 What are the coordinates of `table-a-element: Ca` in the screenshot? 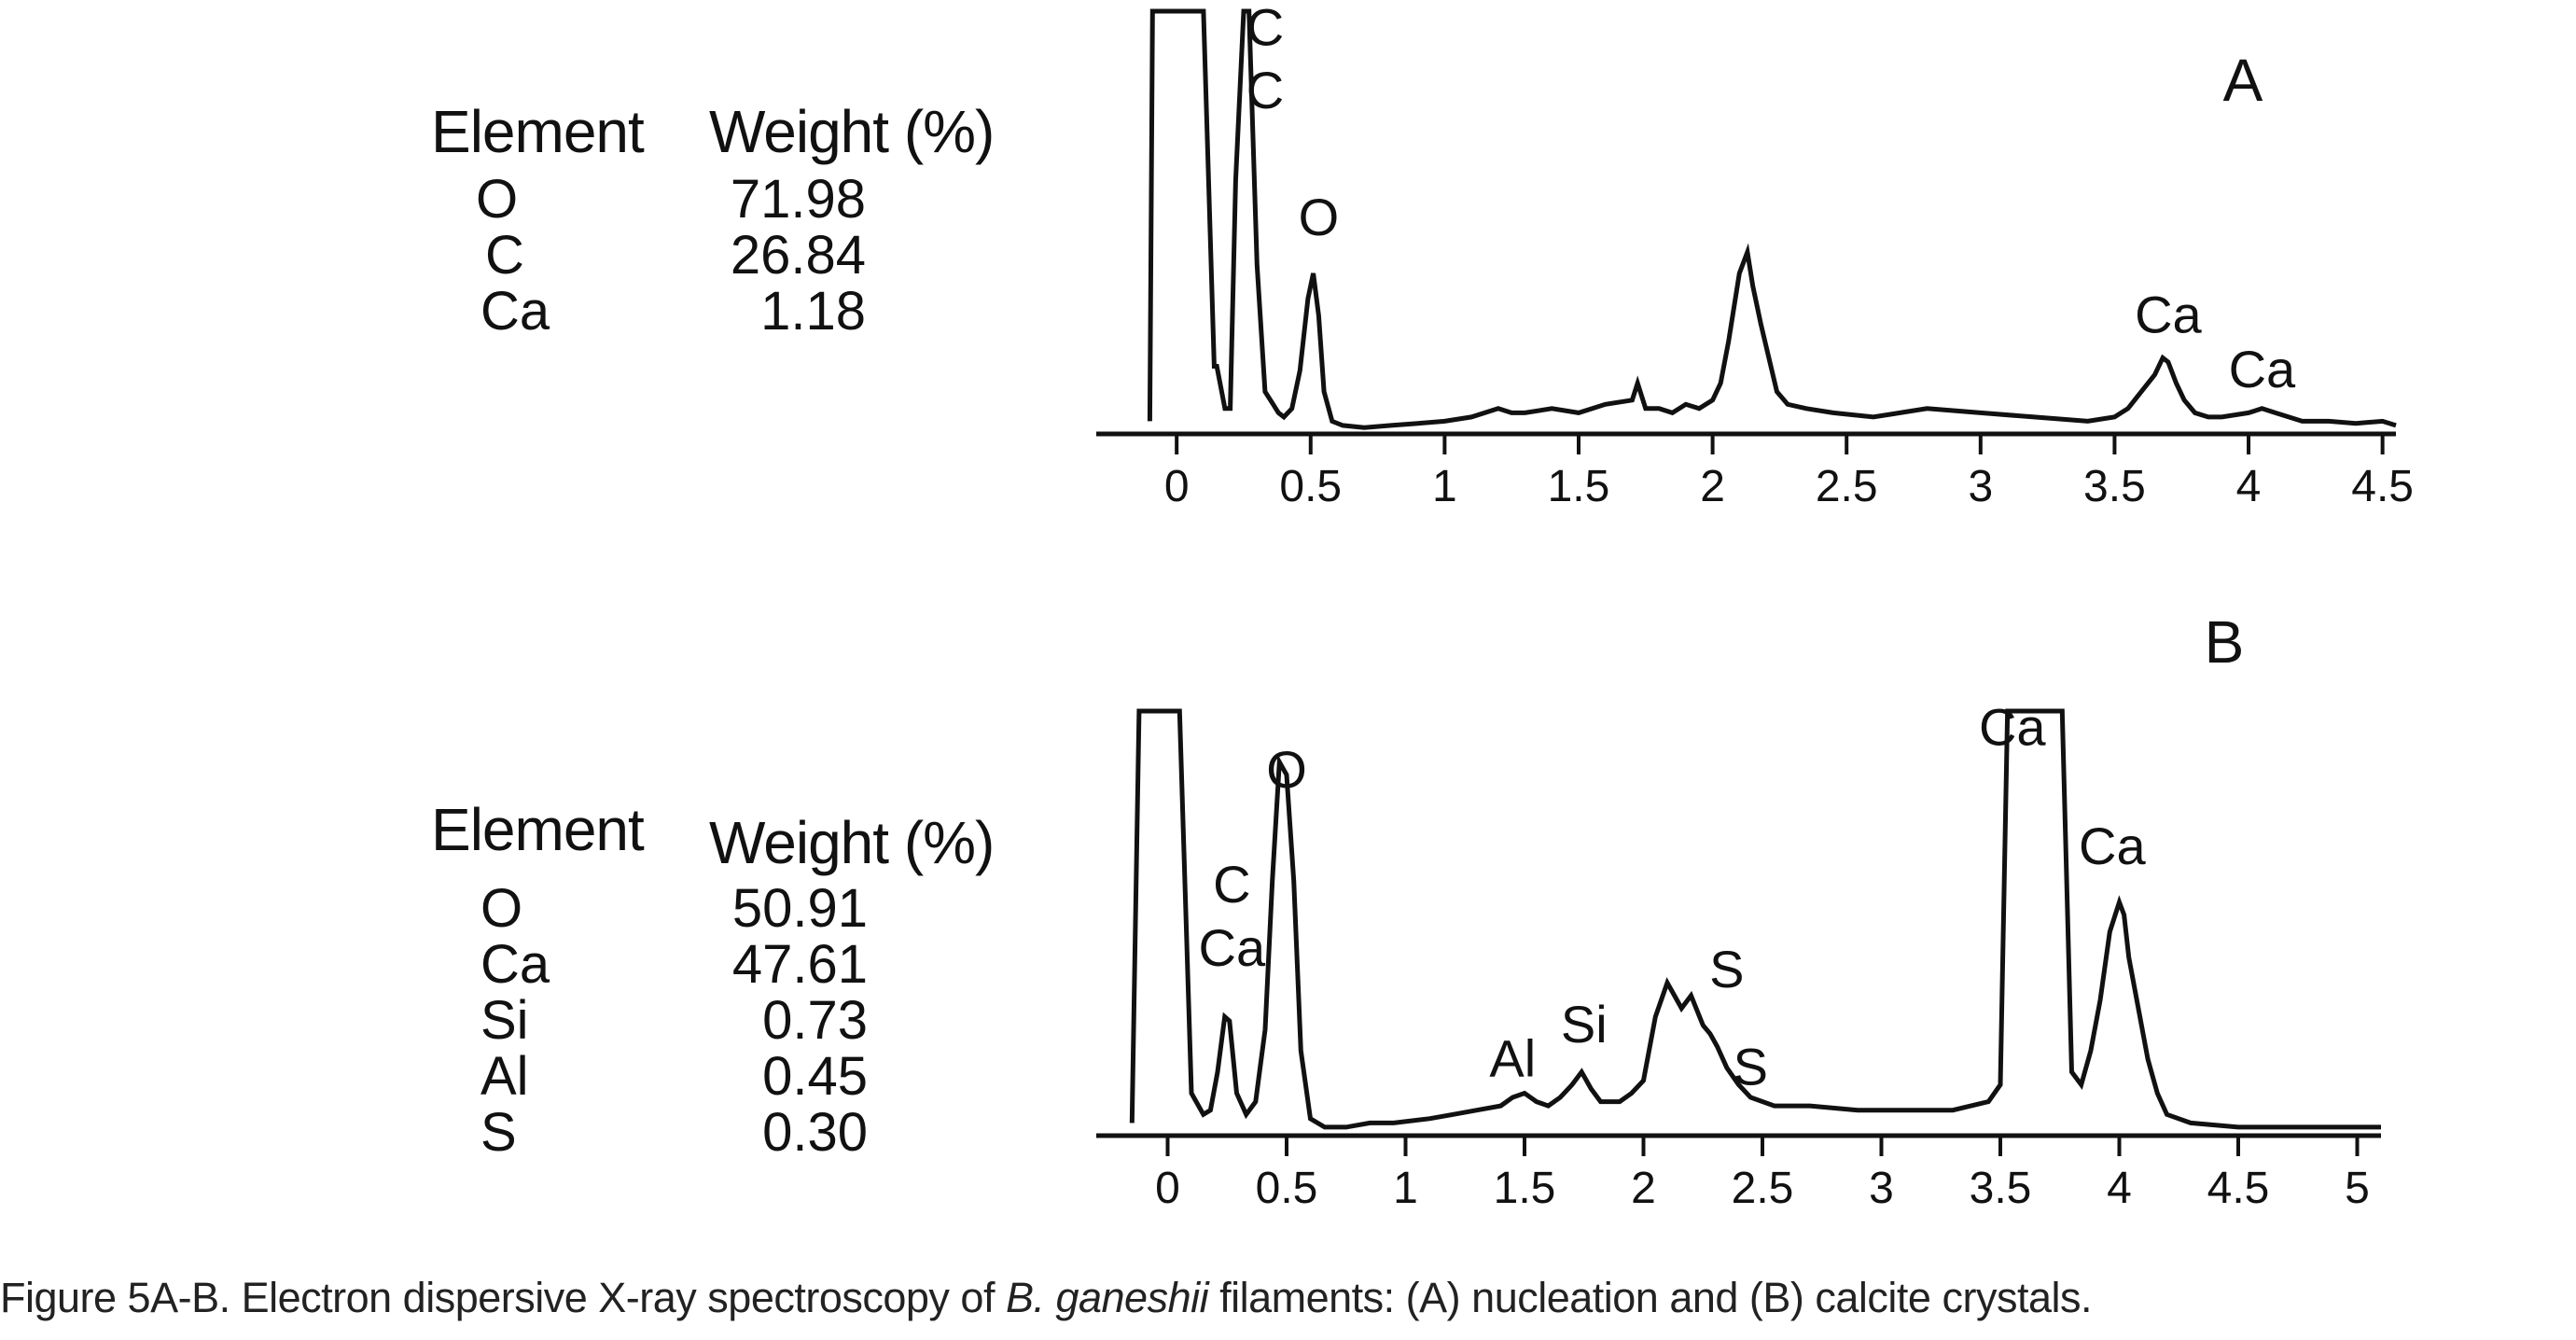 It's located at (515, 312).